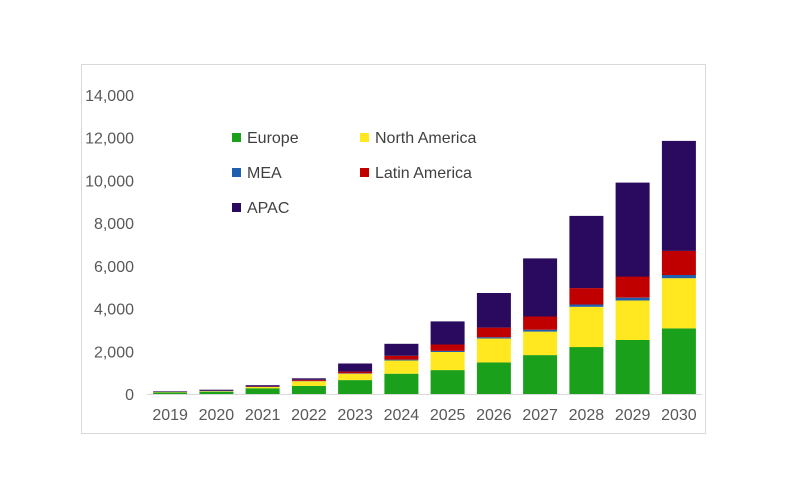 The image size is (800, 500). Describe the element at coordinates (364, 172) in the screenshot. I see `legend-swatch-latin-america` at that location.